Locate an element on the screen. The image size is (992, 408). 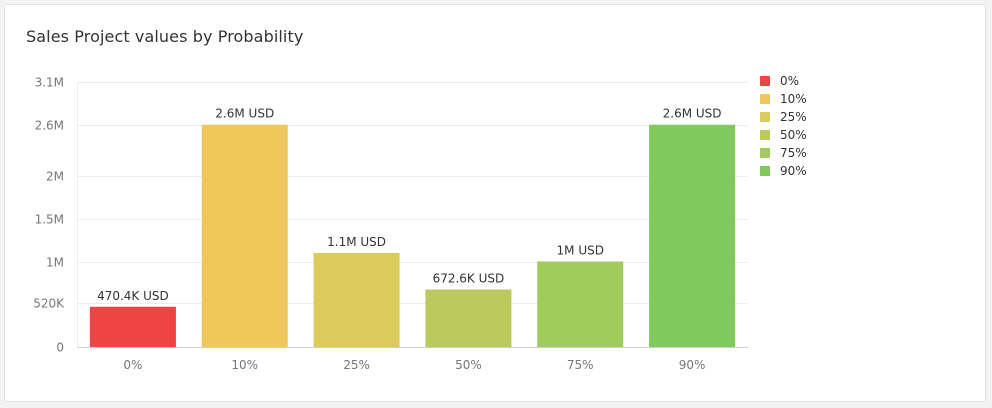
x-tick-label: 10% is located at coordinates (244, 365).